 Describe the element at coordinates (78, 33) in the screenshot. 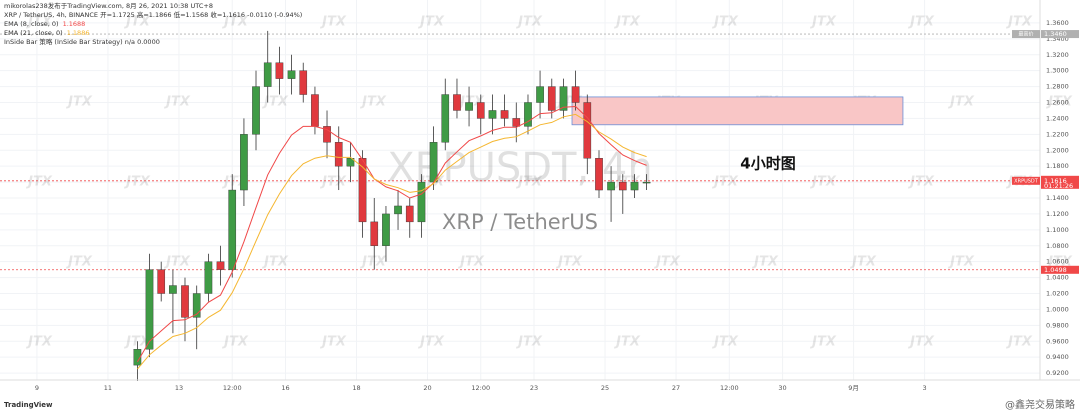

I see `legend-value: 1.1886` at that location.